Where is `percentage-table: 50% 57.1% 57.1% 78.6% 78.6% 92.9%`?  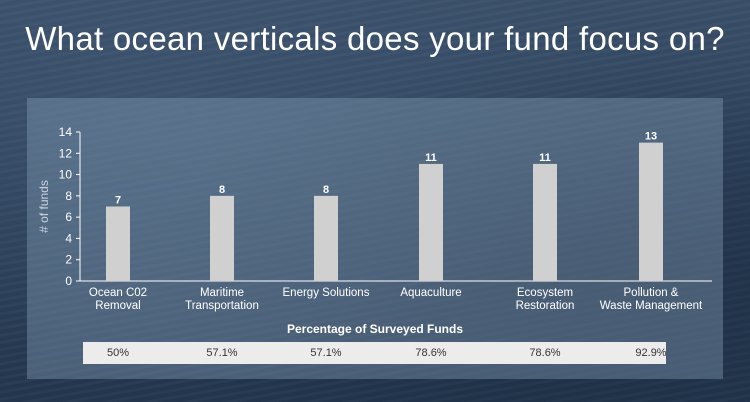
percentage-table: 50% 57.1% 57.1% 78.6% 78.6% 92.9% is located at coordinates (375, 353).